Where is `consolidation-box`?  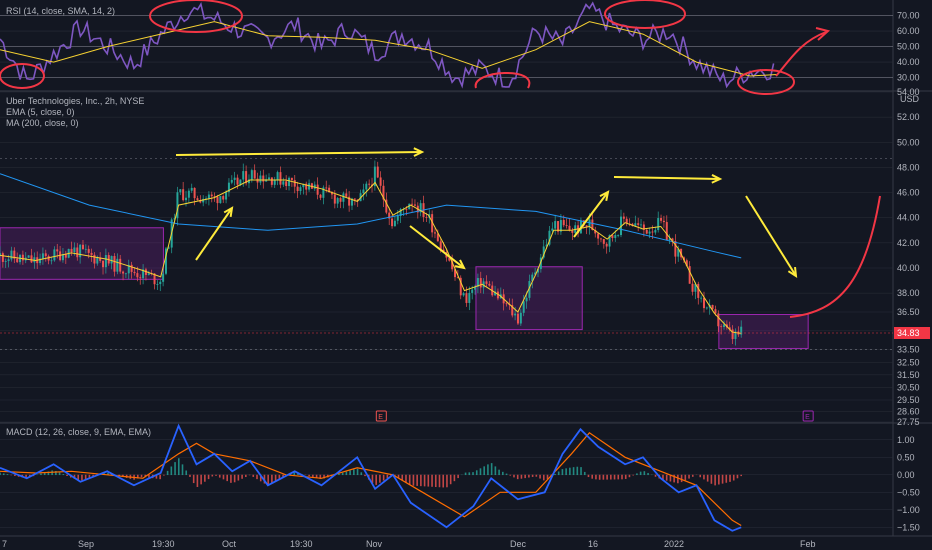 consolidation-box is located at coordinates (82, 253).